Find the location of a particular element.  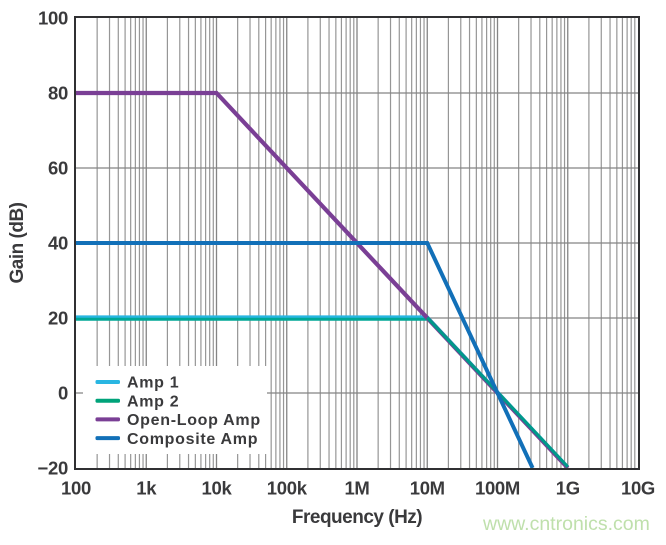

svg-text: 100M is located at coordinates (497, 488).